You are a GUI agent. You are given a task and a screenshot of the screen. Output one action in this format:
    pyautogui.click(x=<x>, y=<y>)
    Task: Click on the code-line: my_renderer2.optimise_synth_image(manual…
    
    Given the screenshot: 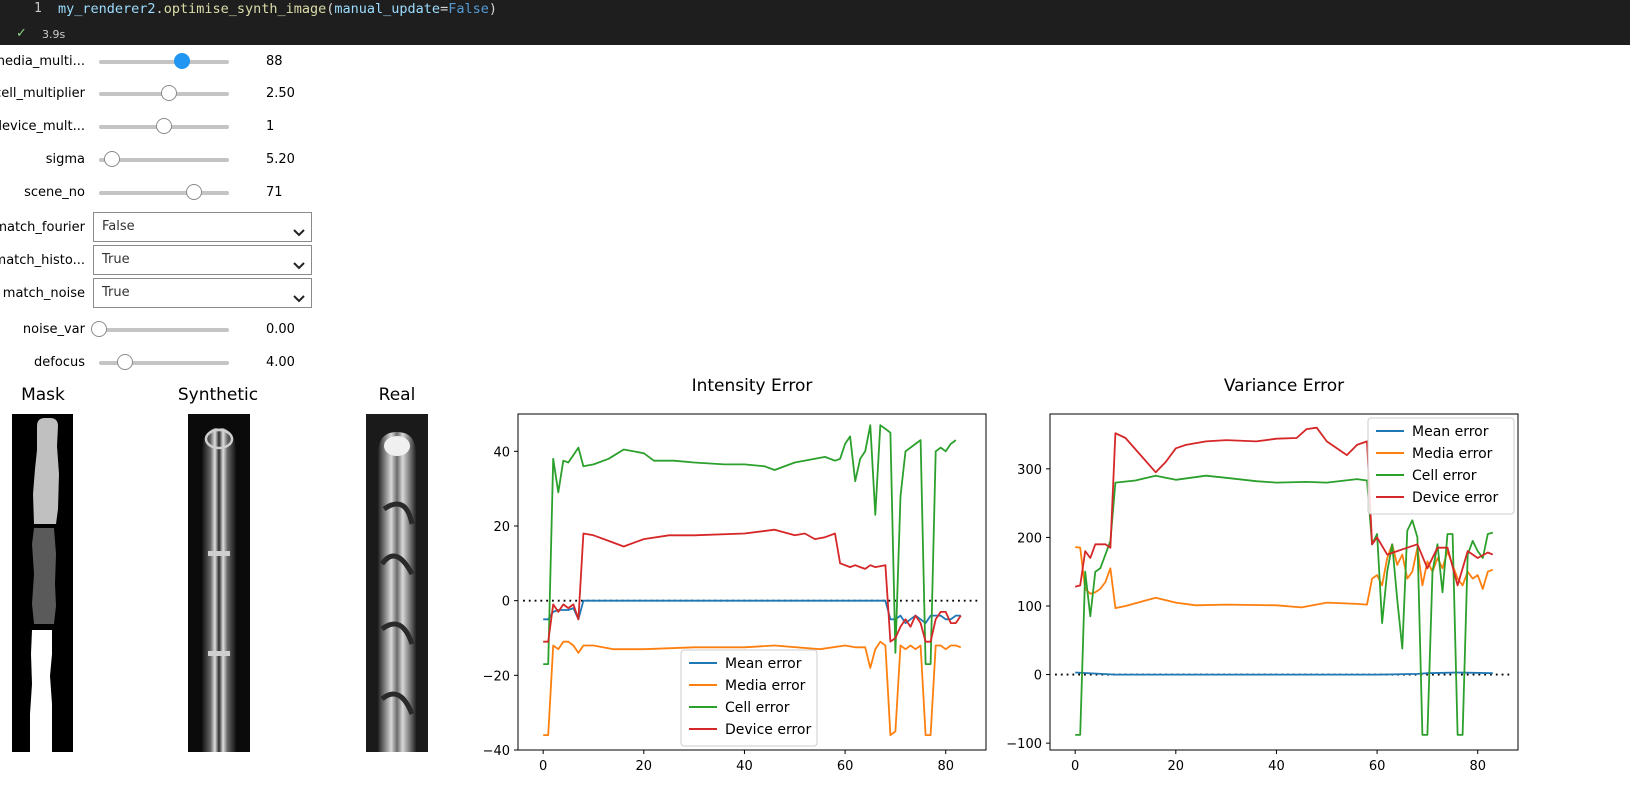 What is the action you would take?
    pyautogui.click(x=277, y=9)
    